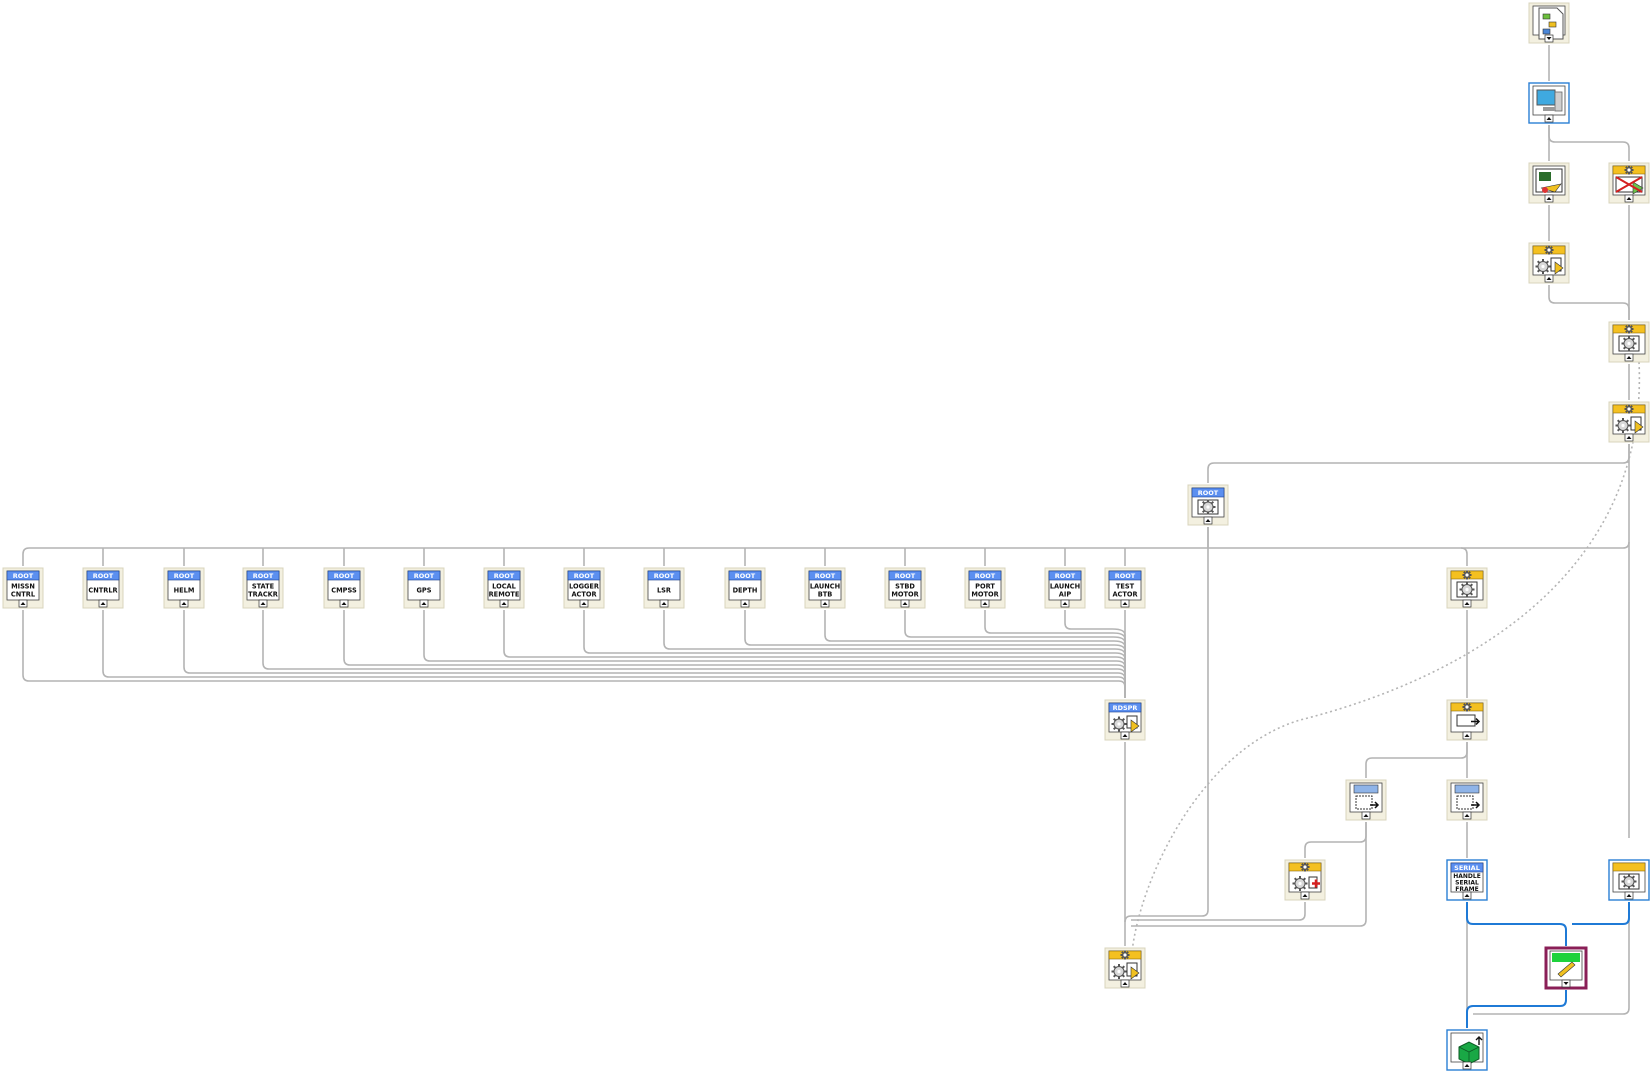 Image resolution: width=1650 pixels, height=1078 pixels. I want to click on stbd-motor-node: ROOT STBD MOTOR, so click(905, 588).